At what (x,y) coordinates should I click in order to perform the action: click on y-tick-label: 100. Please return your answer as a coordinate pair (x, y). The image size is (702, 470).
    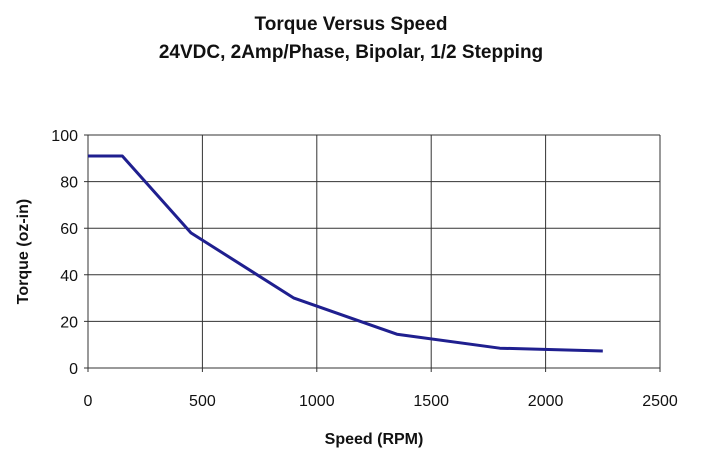
    Looking at the image, I should click on (64, 136).